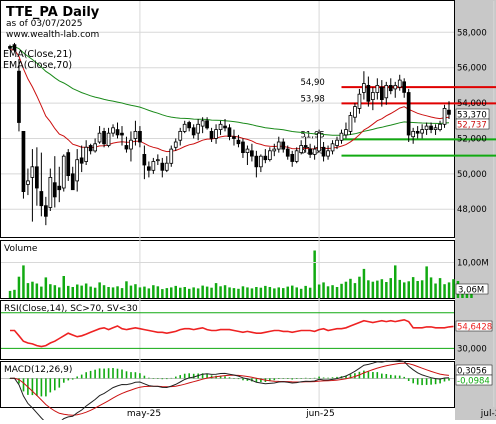 The height and width of the screenshot is (424, 496). I want to click on rsi-last-label: 54,6428, so click(474, 328).